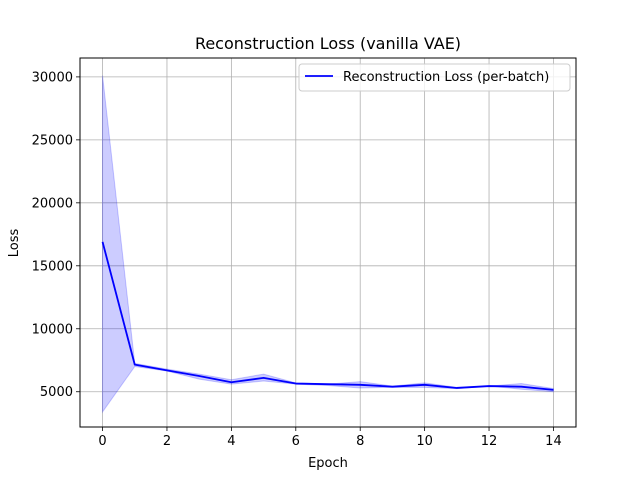 This screenshot has height=480, width=640. Describe the element at coordinates (167, 441) in the screenshot. I see `x-tick-label: 2` at that location.